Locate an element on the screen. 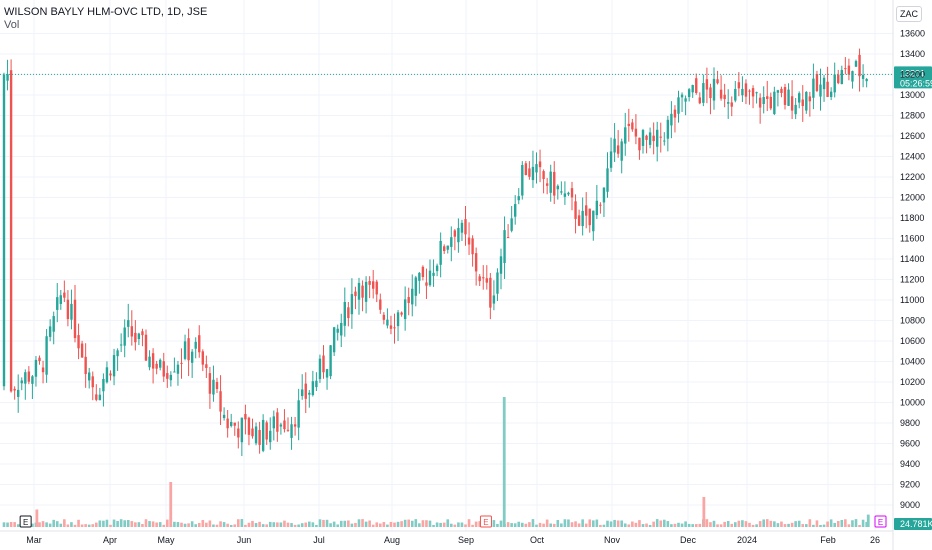 Image resolution: width=932 pixels, height=550 pixels. earnings-marker-icon is located at coordinates (880, 521).